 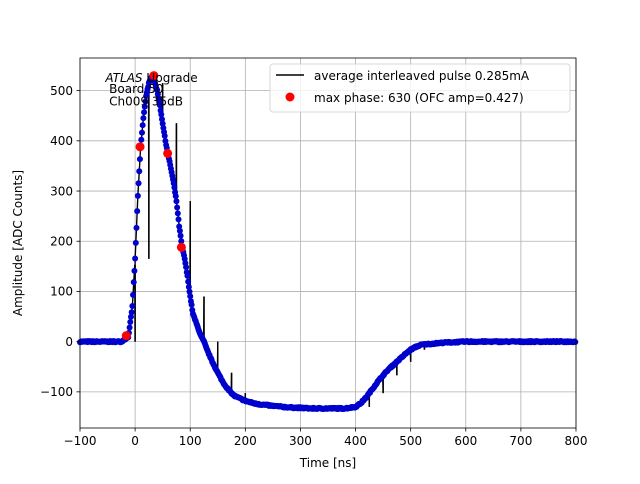 I want to click on x-tick-label: 700, so click(x=520, y=441).